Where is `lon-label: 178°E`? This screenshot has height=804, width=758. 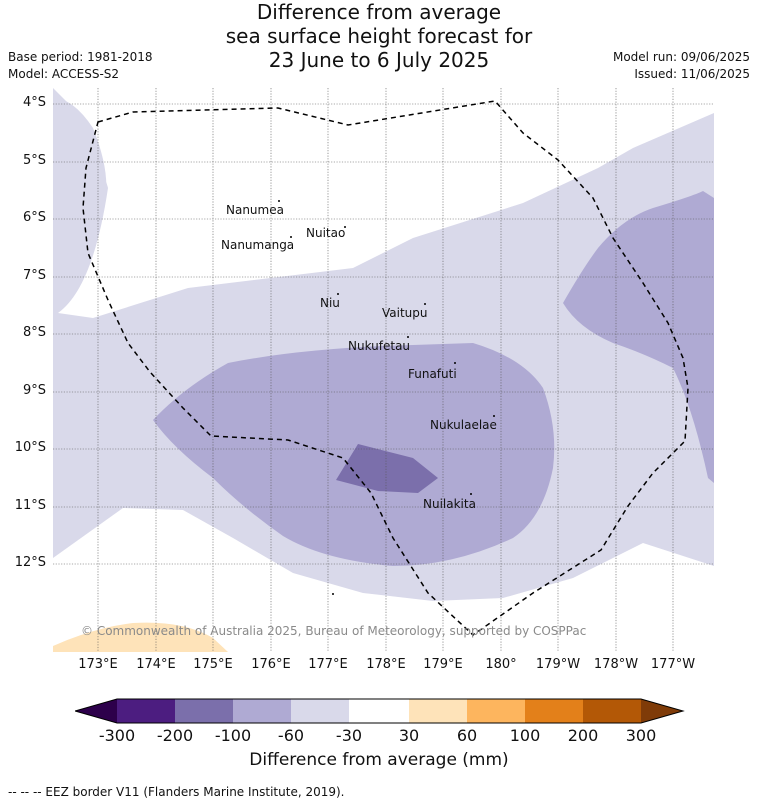 lon-label: 178°E is located at coordinates (386, 664).